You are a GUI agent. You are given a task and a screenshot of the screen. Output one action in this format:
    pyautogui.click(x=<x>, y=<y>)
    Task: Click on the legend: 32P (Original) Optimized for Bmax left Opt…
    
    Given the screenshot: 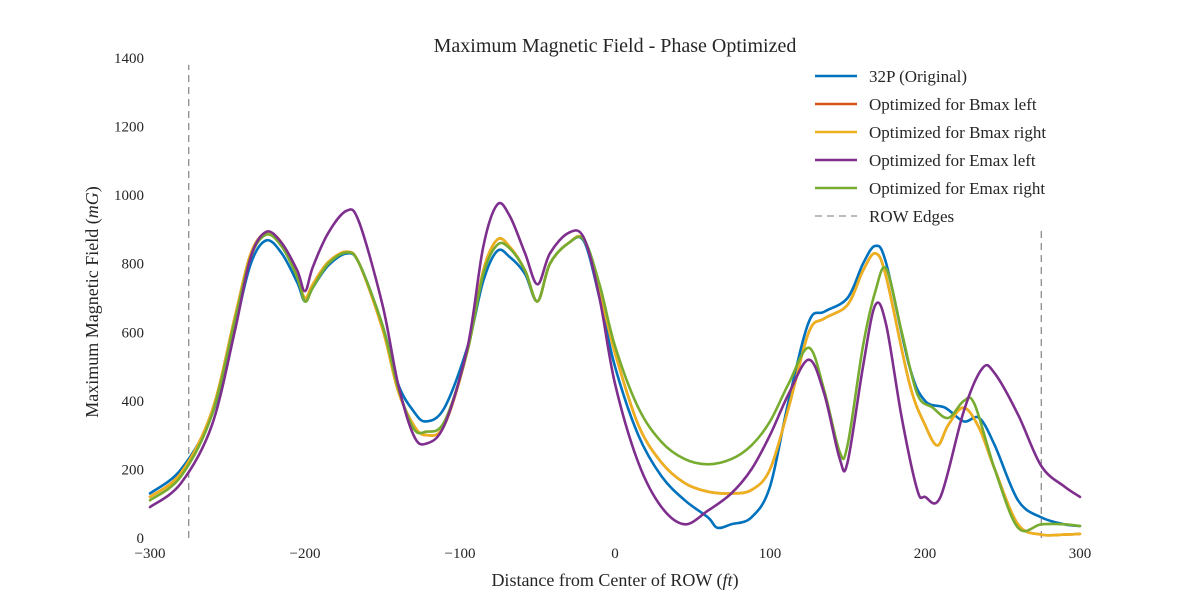 What is the action you would take?
    pyautogui.click(x=930, y=146)
    